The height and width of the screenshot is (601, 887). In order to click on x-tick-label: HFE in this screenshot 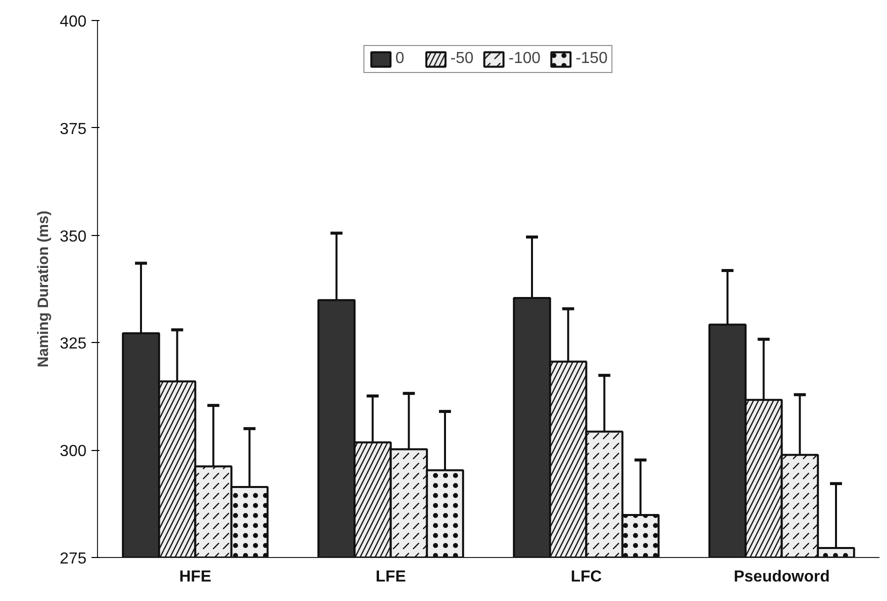, I will do `click(195, 577)`.